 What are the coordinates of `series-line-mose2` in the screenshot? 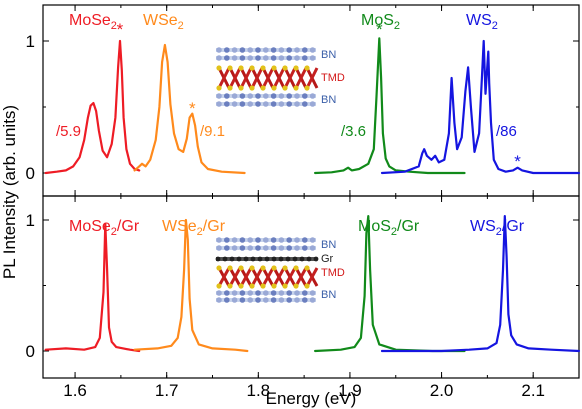 It's located at (92, 107).